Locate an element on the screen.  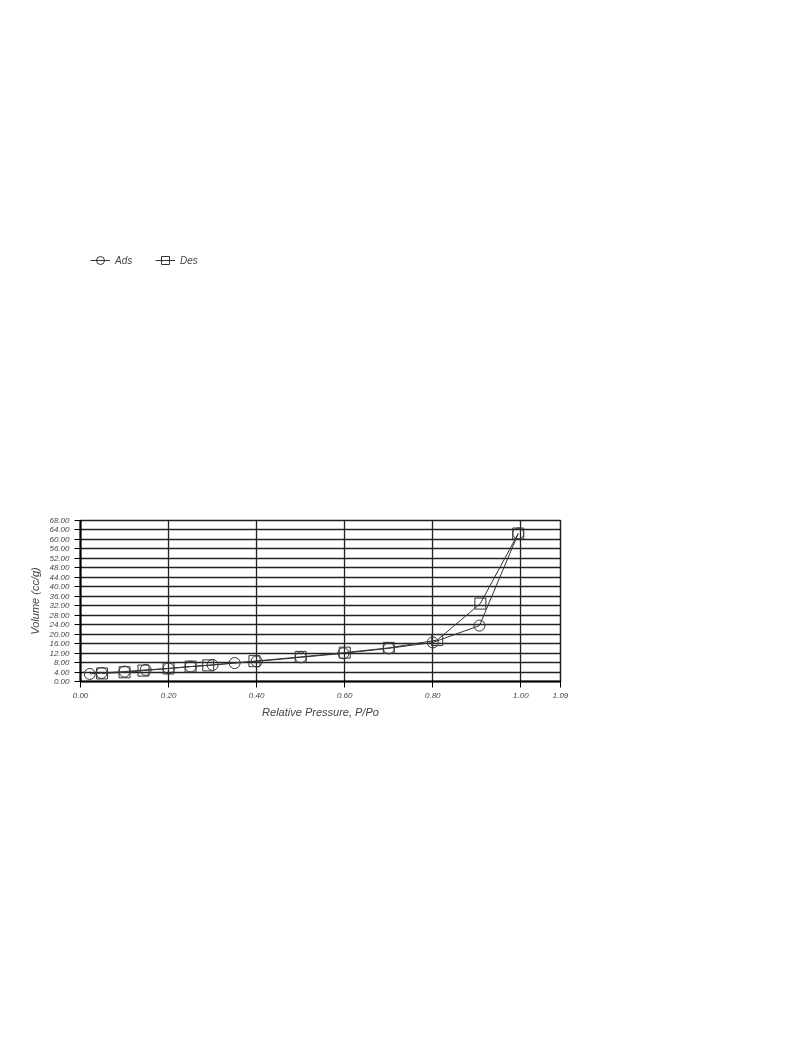
y-tick-label: 44.00 is located at coordinates (60, 577).